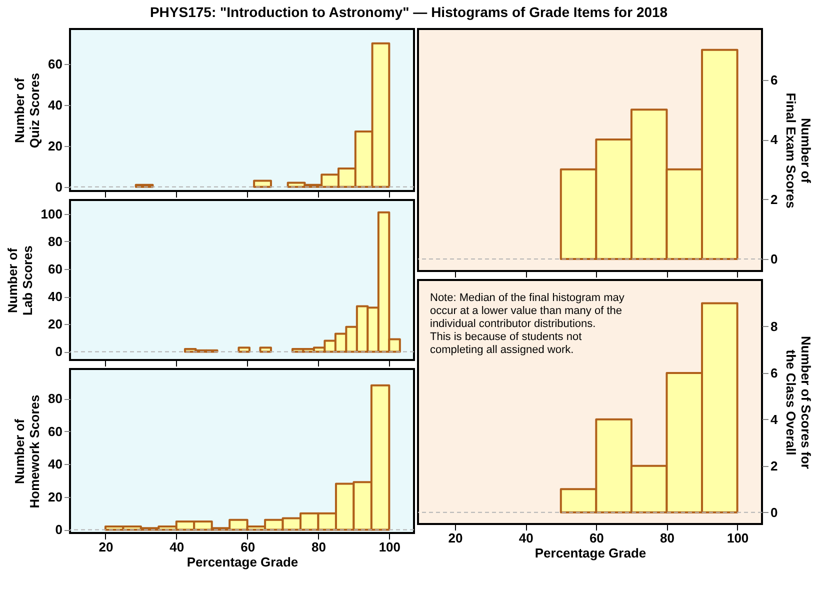  I want to click on y-axis-title: Number of Quiz Scores, so click(27, 110).